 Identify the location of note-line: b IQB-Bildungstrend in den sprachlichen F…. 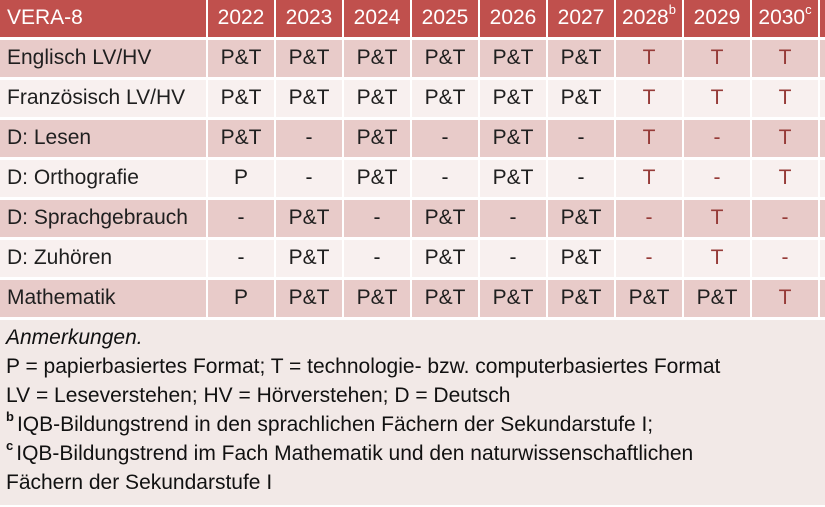
(330, 422).